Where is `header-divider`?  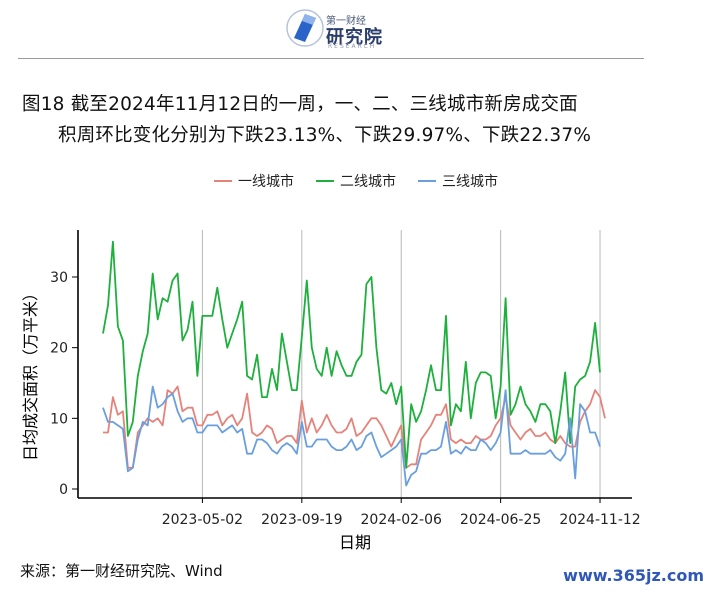 header-divider is located at coordinates (331, 58).